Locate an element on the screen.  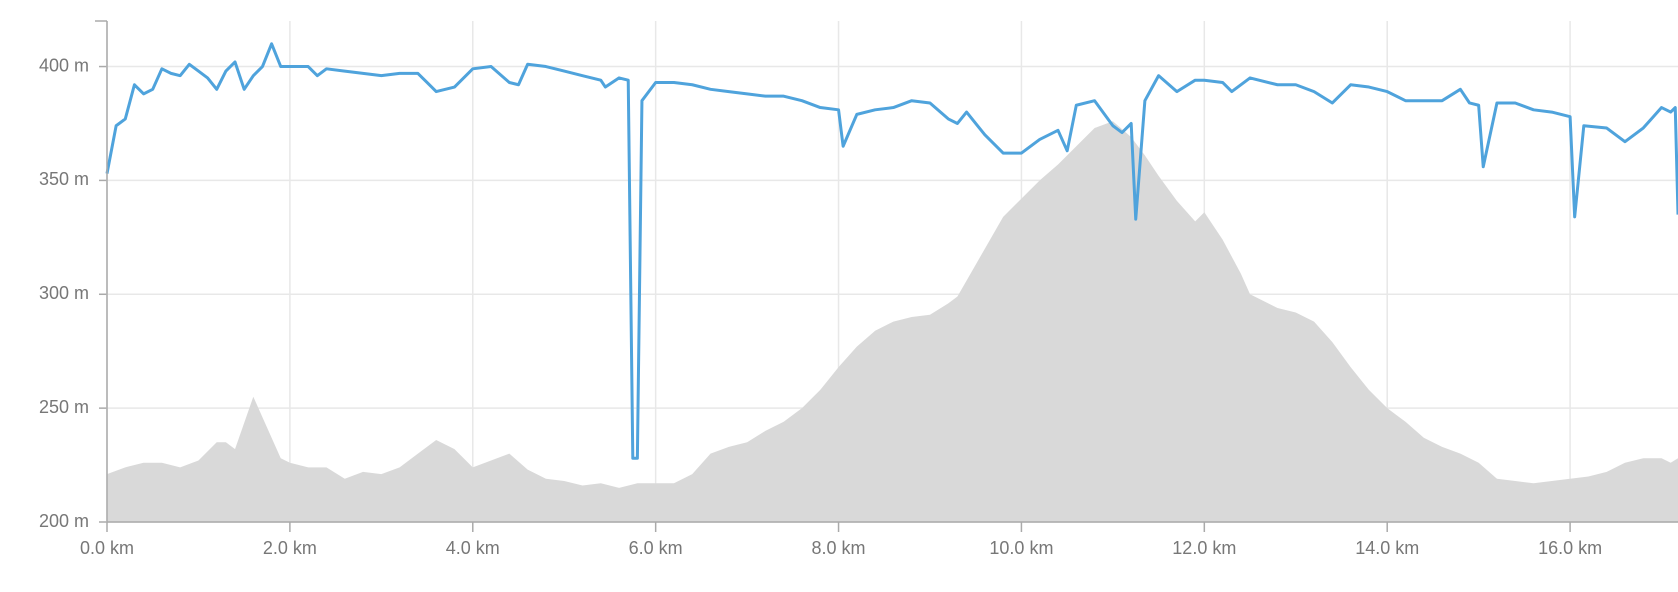
x-tick-label: 14.0 km is located at coordinates (1387, 548).